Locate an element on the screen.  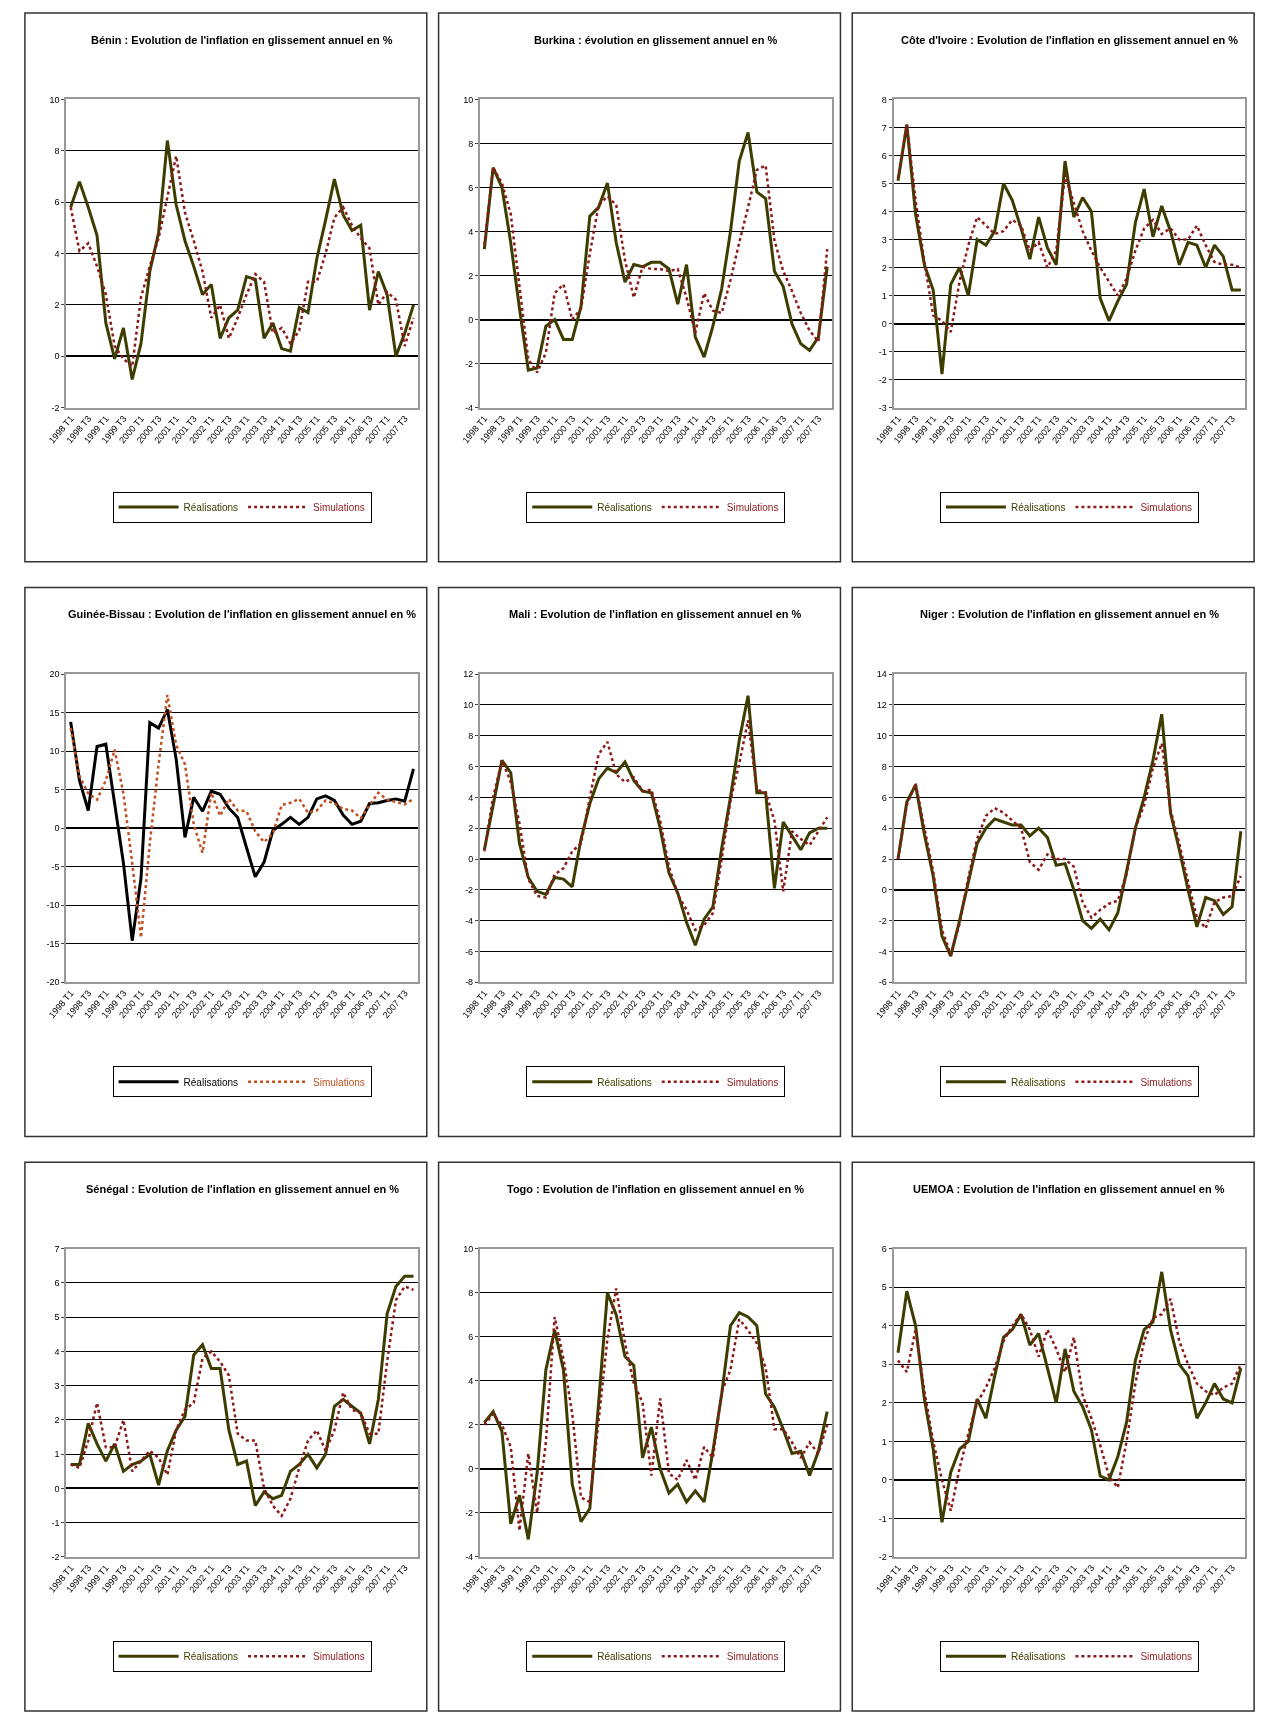
chart-title: Togo : Evolution de l'inflation en glissement annuel en % is located at coordinates (656, 1189).